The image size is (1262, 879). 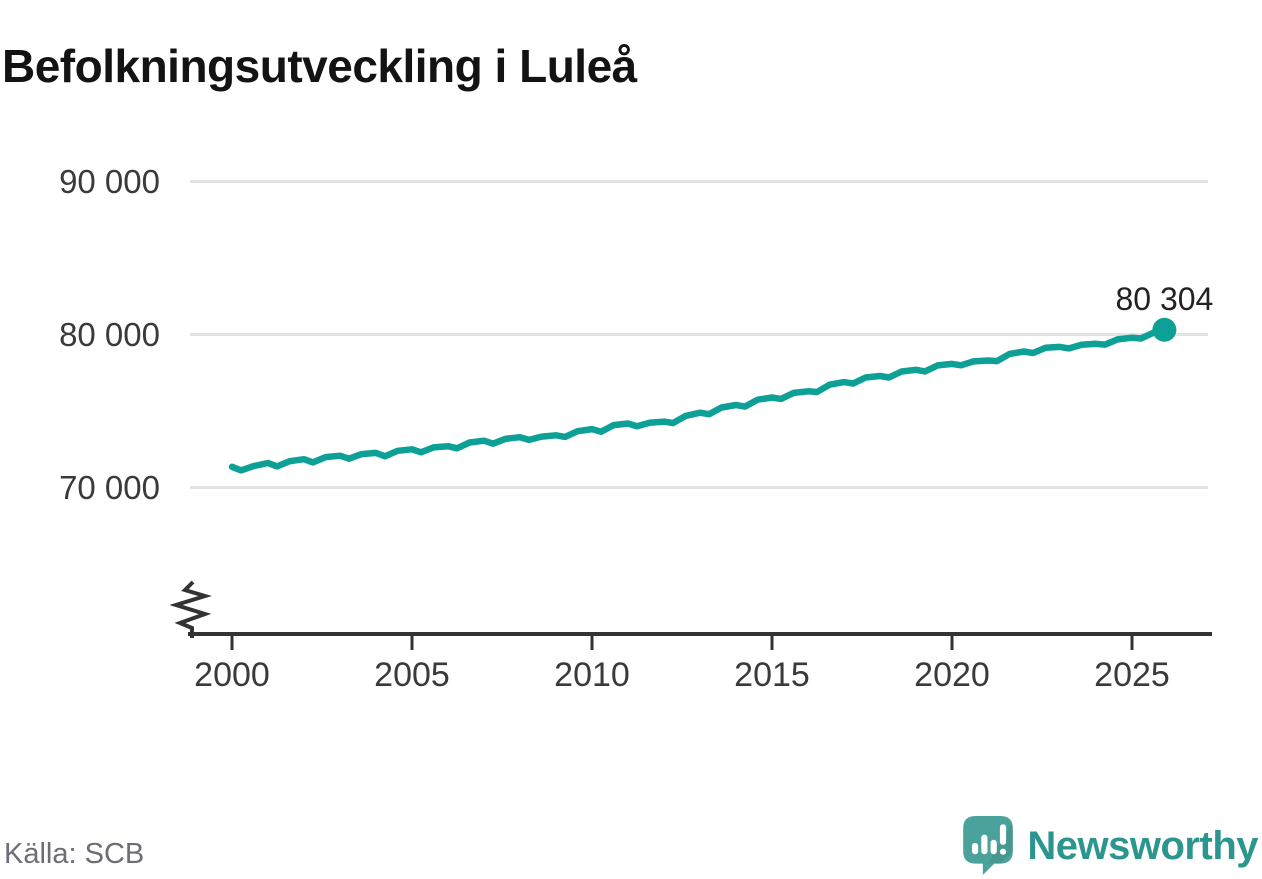 What do you see at coordinates (412, 675) in the screenshot?
I see `x-tick-label-2005: 2005` at bounding box center [412, 675].